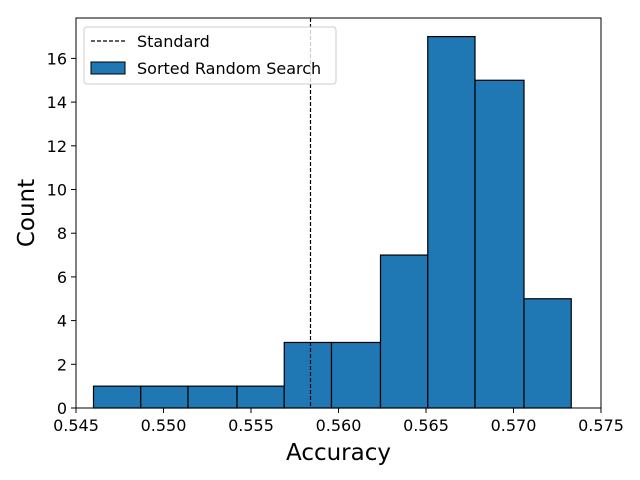 The width and height of the screenshot is (640, 480). Describe the element at coordinates (601, 425) in the screenshot. I see `x-tick-label: 0.575` at that location.